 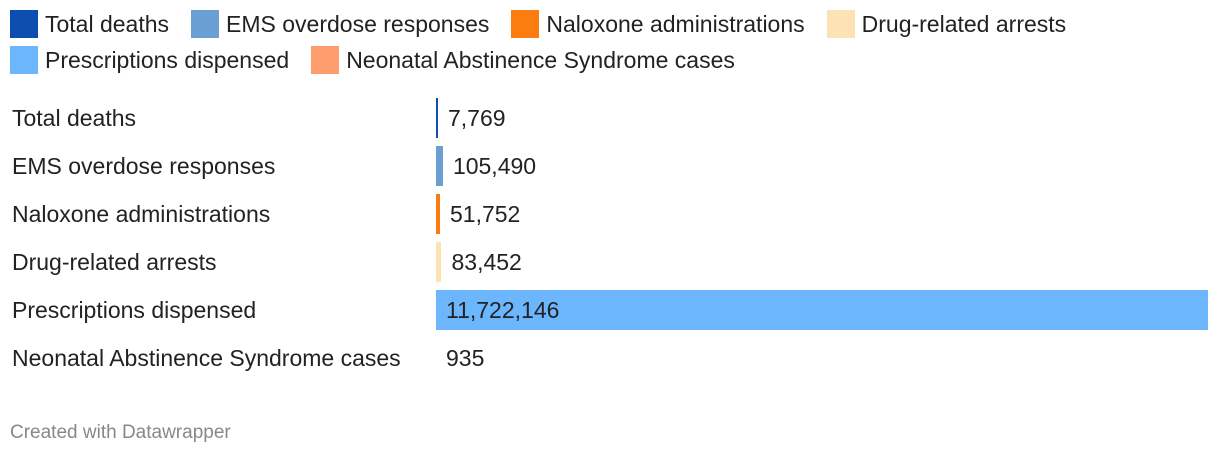 I want to click on category-label: Neonatal Abstinence Syndrome cases, so click(x=206, y=358).